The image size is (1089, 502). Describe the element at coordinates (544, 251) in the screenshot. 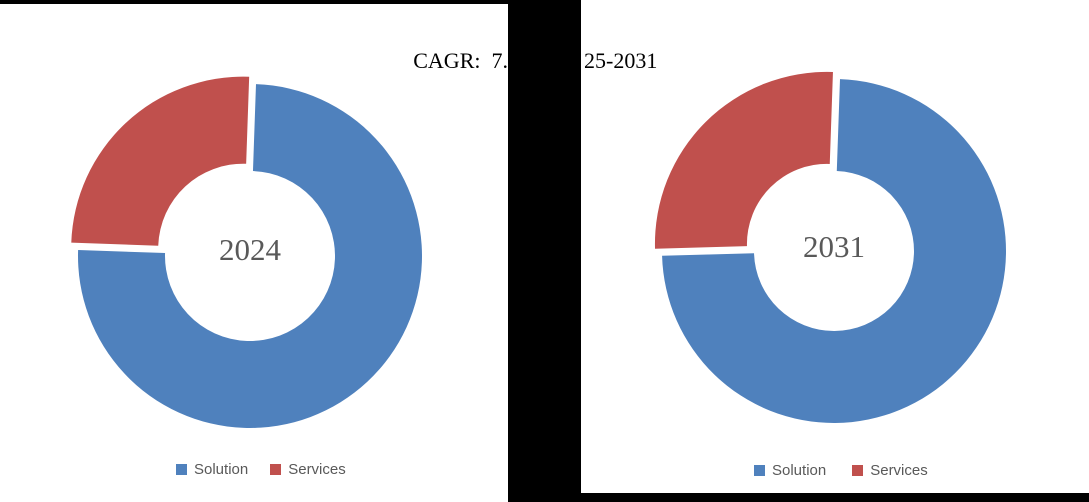

I see `redaction-vertical-bar` at that location.